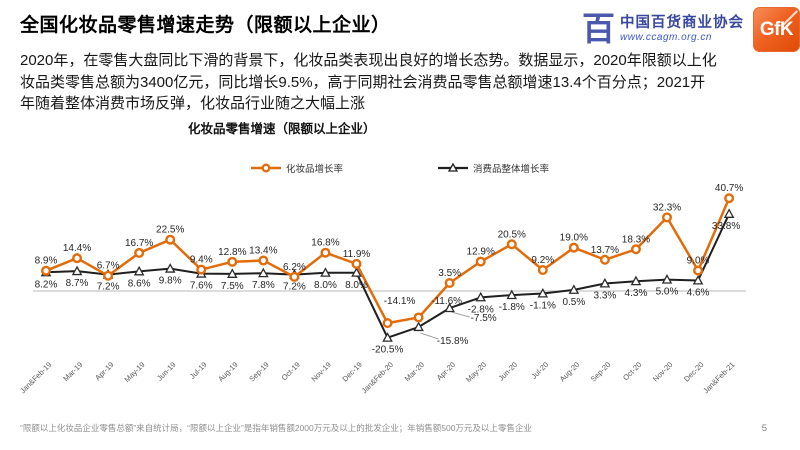 Image resolution: width=800 pixels, height=450 pixels. I want to click on x-axis-label: Apr-19, so click(104, 371).